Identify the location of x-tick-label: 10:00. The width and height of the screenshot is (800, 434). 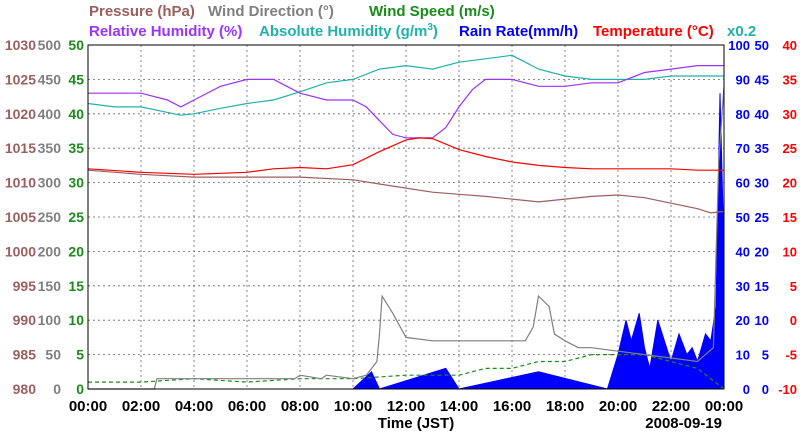
(353, 406).